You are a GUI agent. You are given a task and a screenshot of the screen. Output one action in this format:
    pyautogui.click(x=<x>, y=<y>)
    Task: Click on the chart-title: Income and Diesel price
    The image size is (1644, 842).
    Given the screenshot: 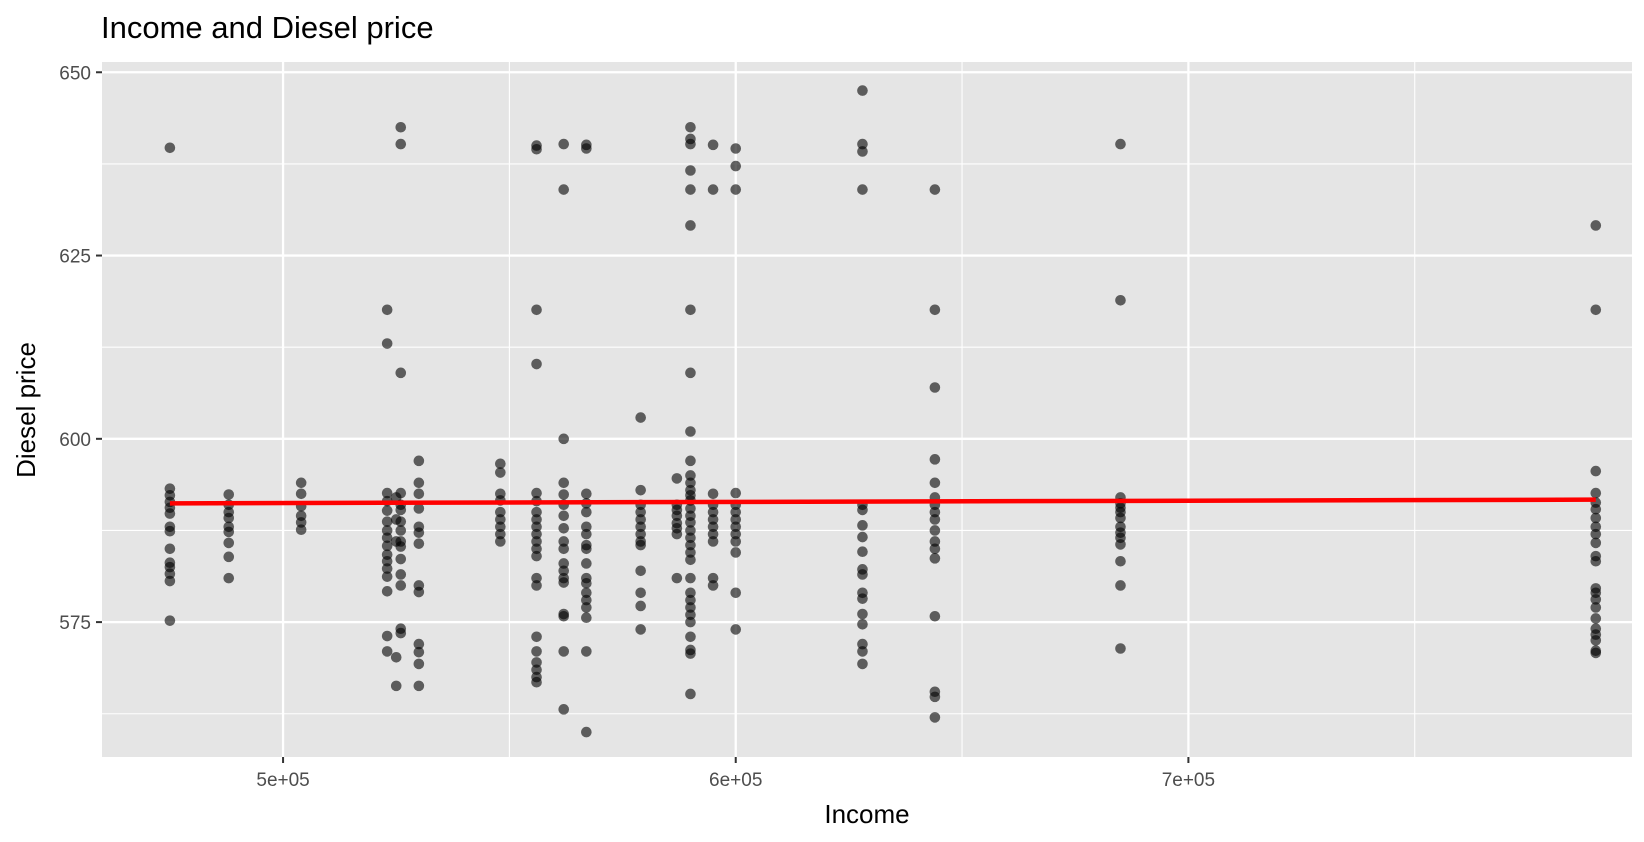 What is the action you would take?
    pyautogui.click(x=267, y=27)
    